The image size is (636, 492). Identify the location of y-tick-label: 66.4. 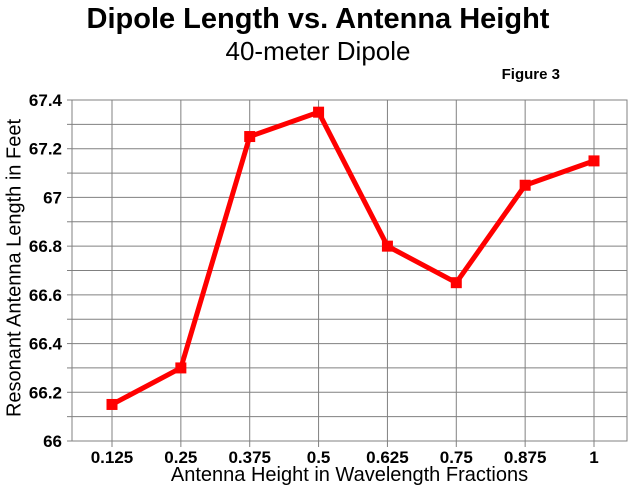
(46, 344).